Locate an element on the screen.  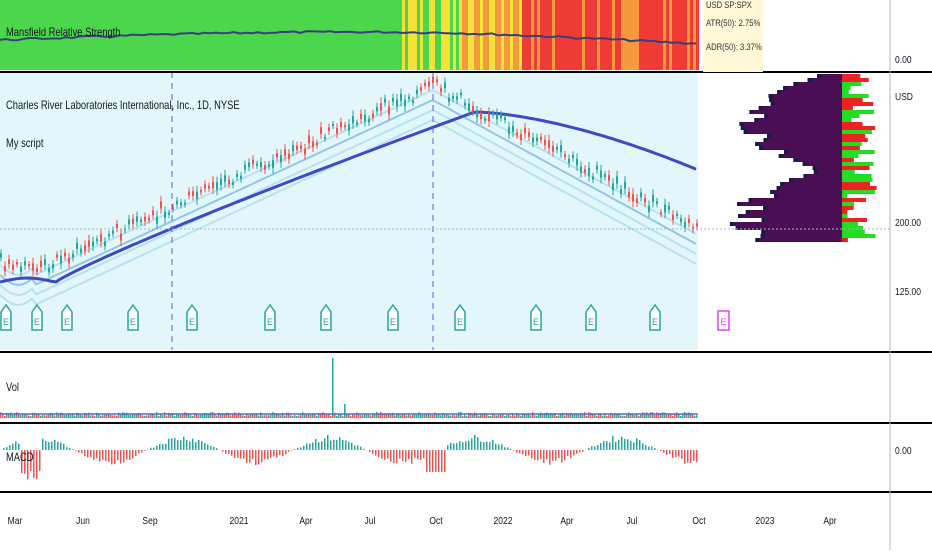
earnings-marker-2: E is located at coordinates (37, 317).